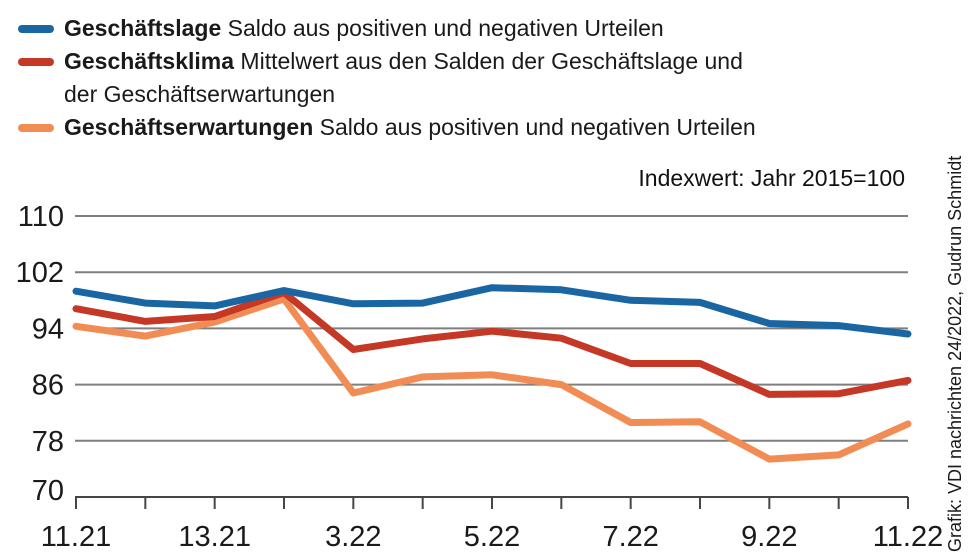  I want to click on legend-dash-blue-icon, so click(36, 29).